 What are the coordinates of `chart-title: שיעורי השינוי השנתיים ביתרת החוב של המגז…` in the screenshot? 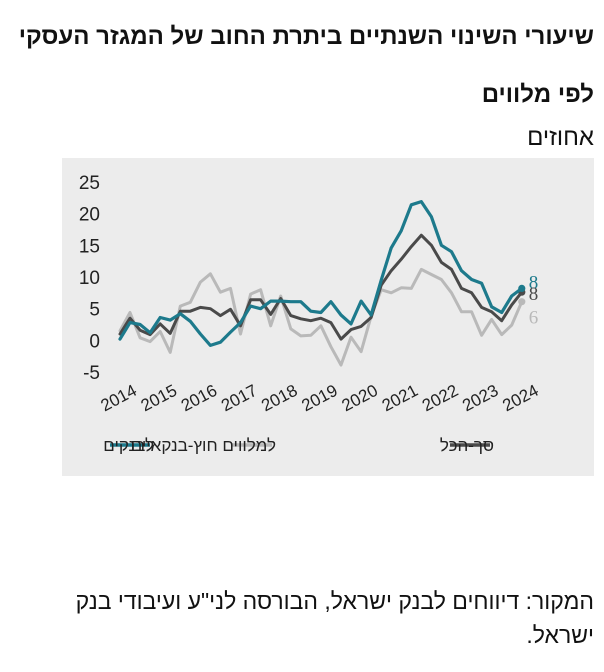 It's located at (306, 65).